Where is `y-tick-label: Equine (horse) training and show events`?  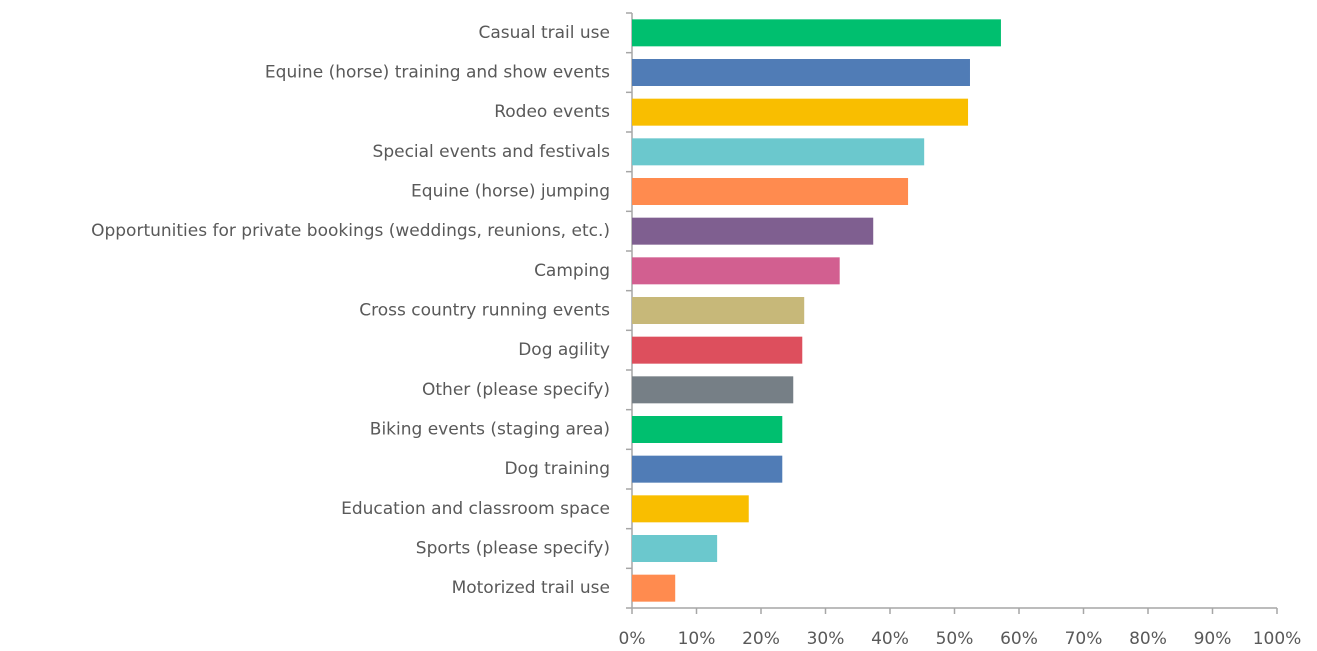 y-tick-label: Equine (horse) training and show events is located at coordinates (437, 73).